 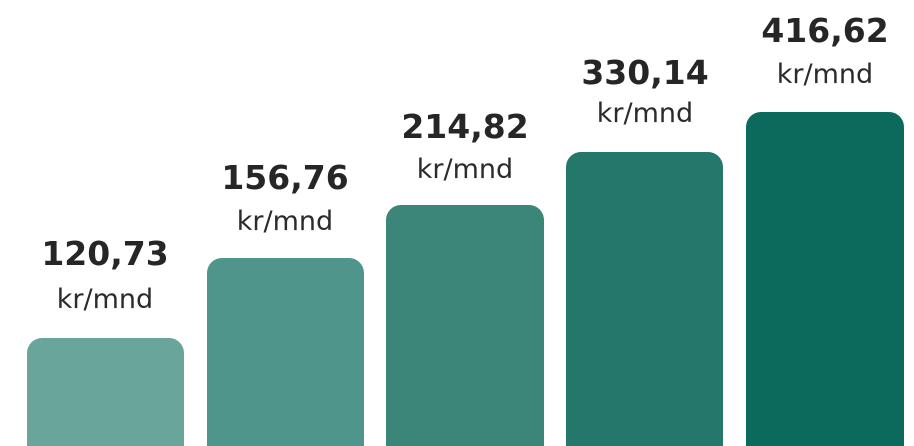 What do you see at coordinates (824, 30) in the screenshot?
I see `price: 416,62` at bounding box center [824, 30].